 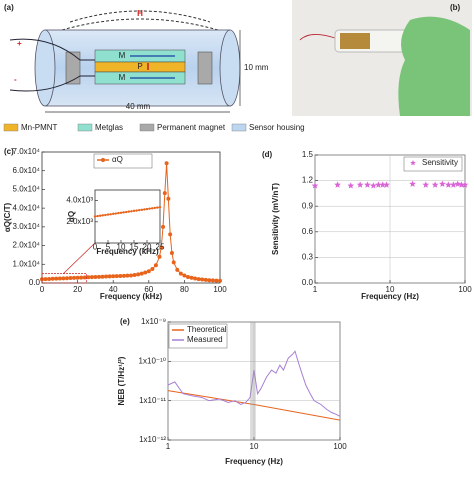 I want to click on diagram: (a) H M P M + - 10 mm 40 mm, so click(x=136, y=58).